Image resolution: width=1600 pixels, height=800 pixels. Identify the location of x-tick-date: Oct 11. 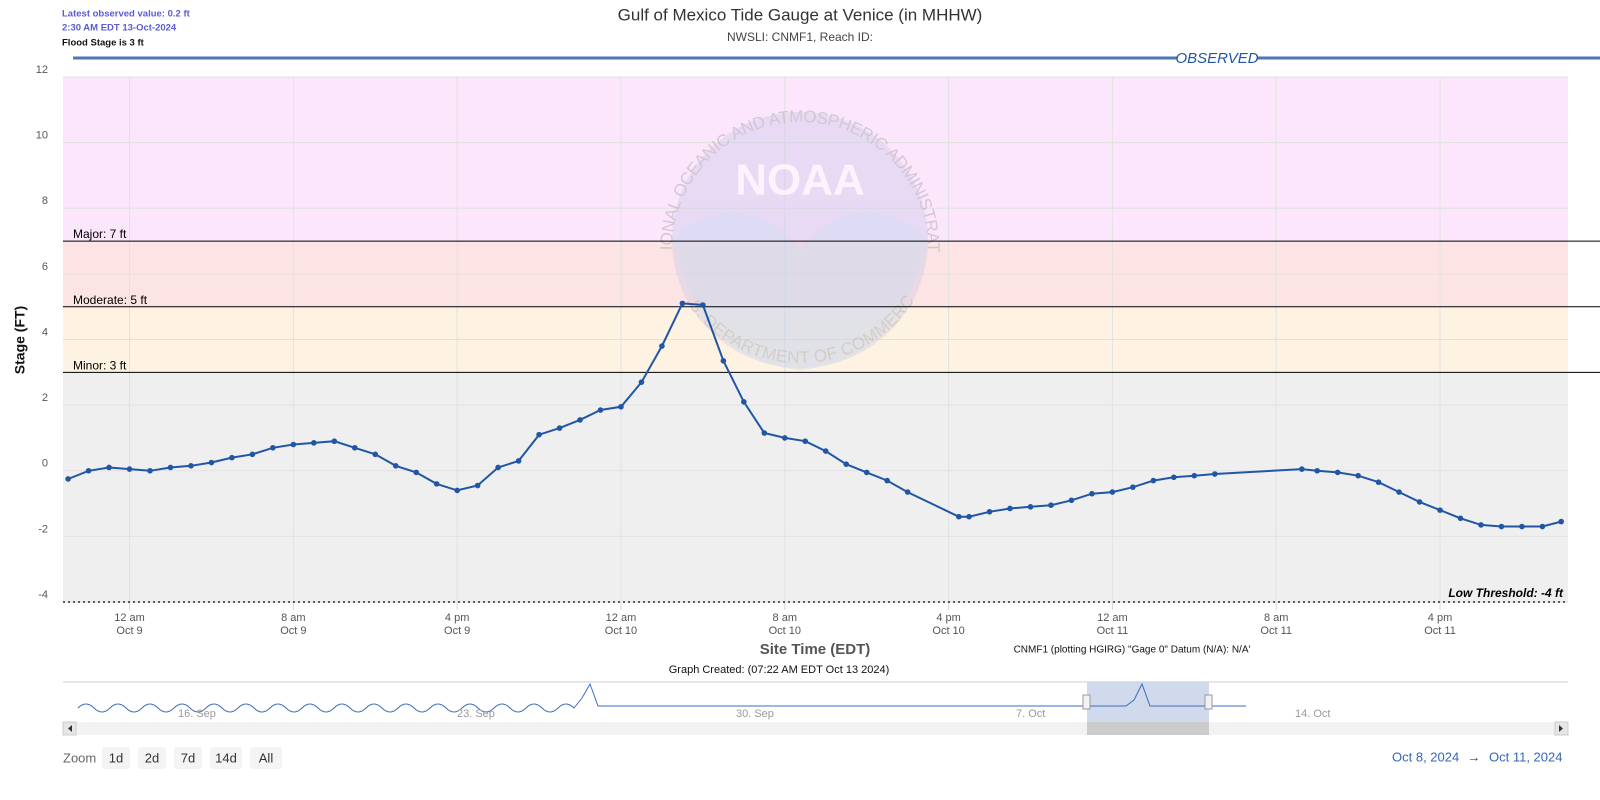
(1113, 631).